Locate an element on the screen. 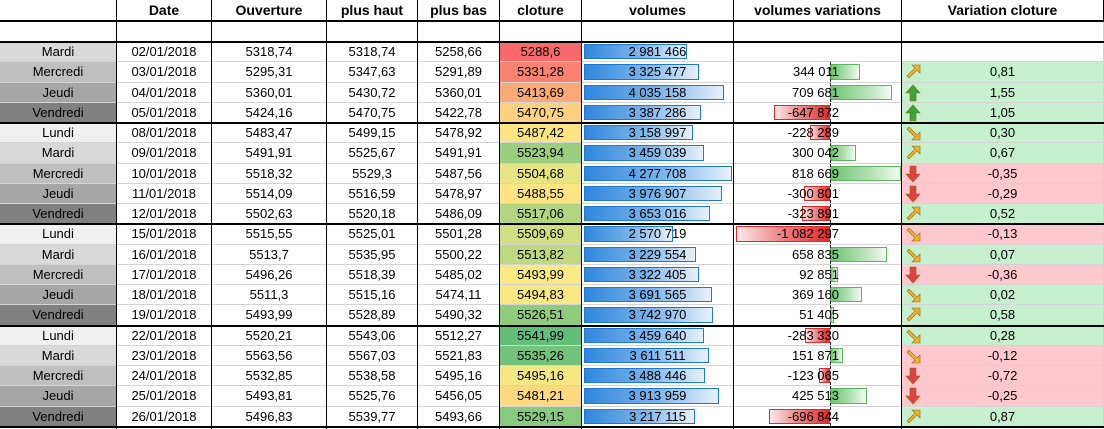  low-cell: 5501,28 is located at coordinates (459, 234).